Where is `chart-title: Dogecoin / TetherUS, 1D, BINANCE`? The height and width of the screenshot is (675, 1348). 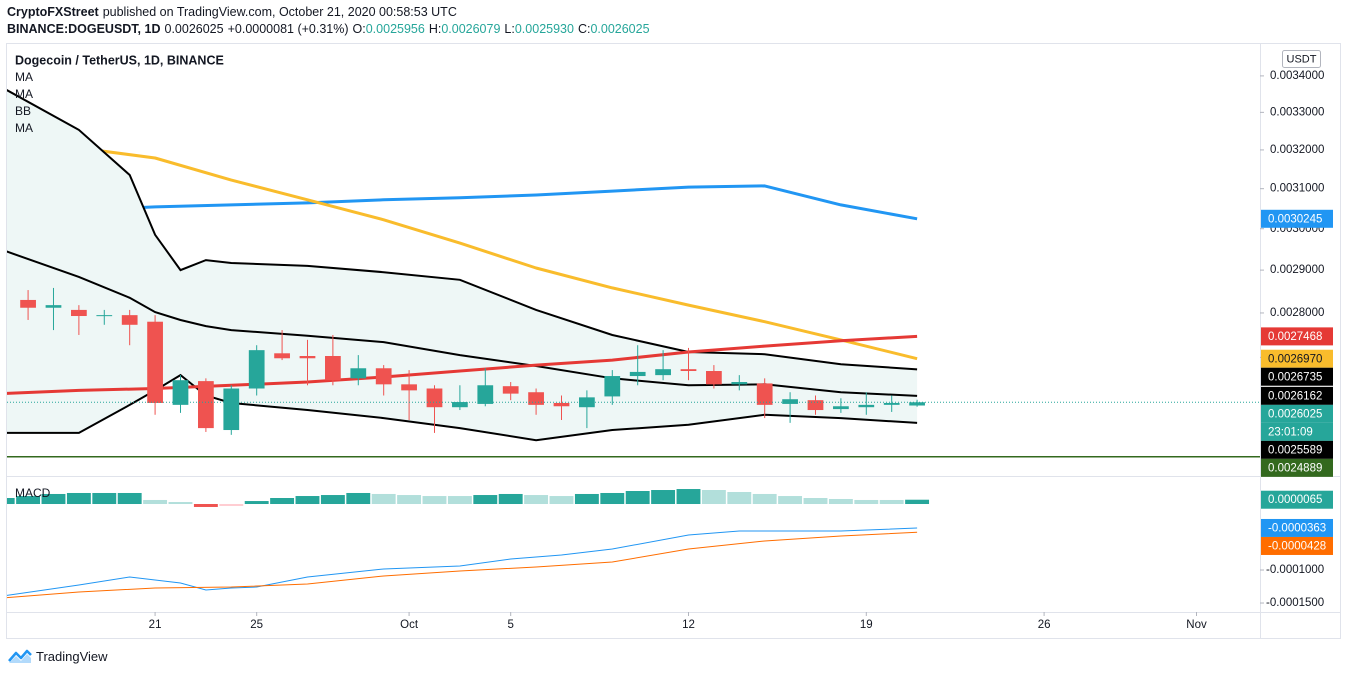
chart-title: Dogecoin / TetherUS, 1D, BINANCE is located at coordinates (119, 60).